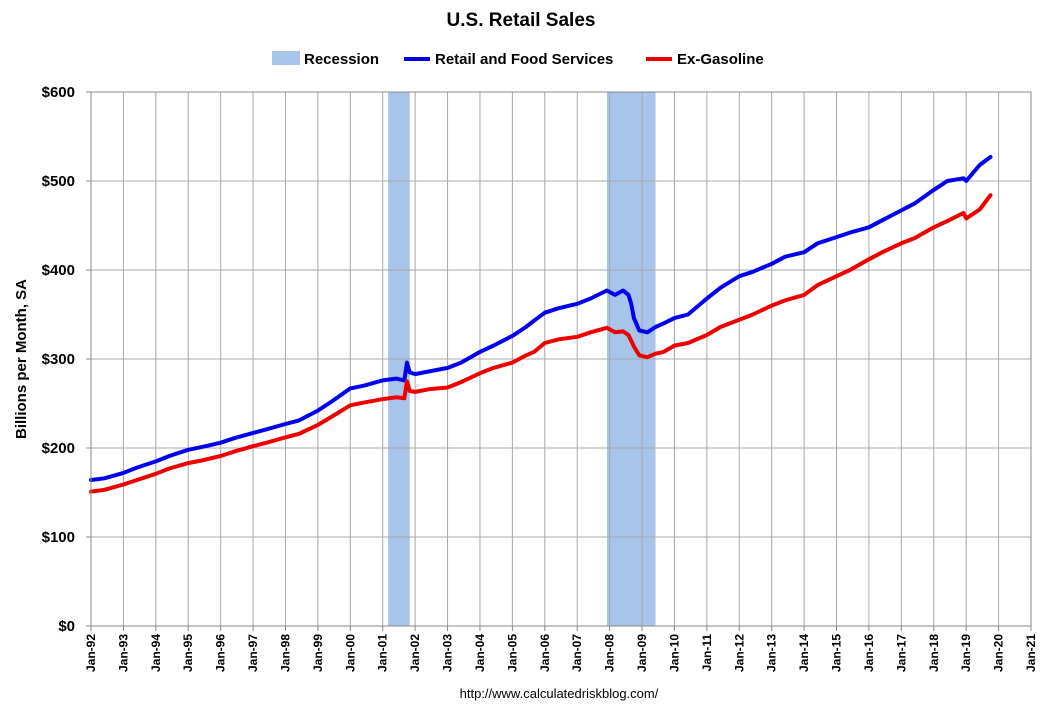  What do you see at coordinates (837, 653) in the screenshot?
I see `x-tick-label: Jan-15` at bounding box center [837, 653].